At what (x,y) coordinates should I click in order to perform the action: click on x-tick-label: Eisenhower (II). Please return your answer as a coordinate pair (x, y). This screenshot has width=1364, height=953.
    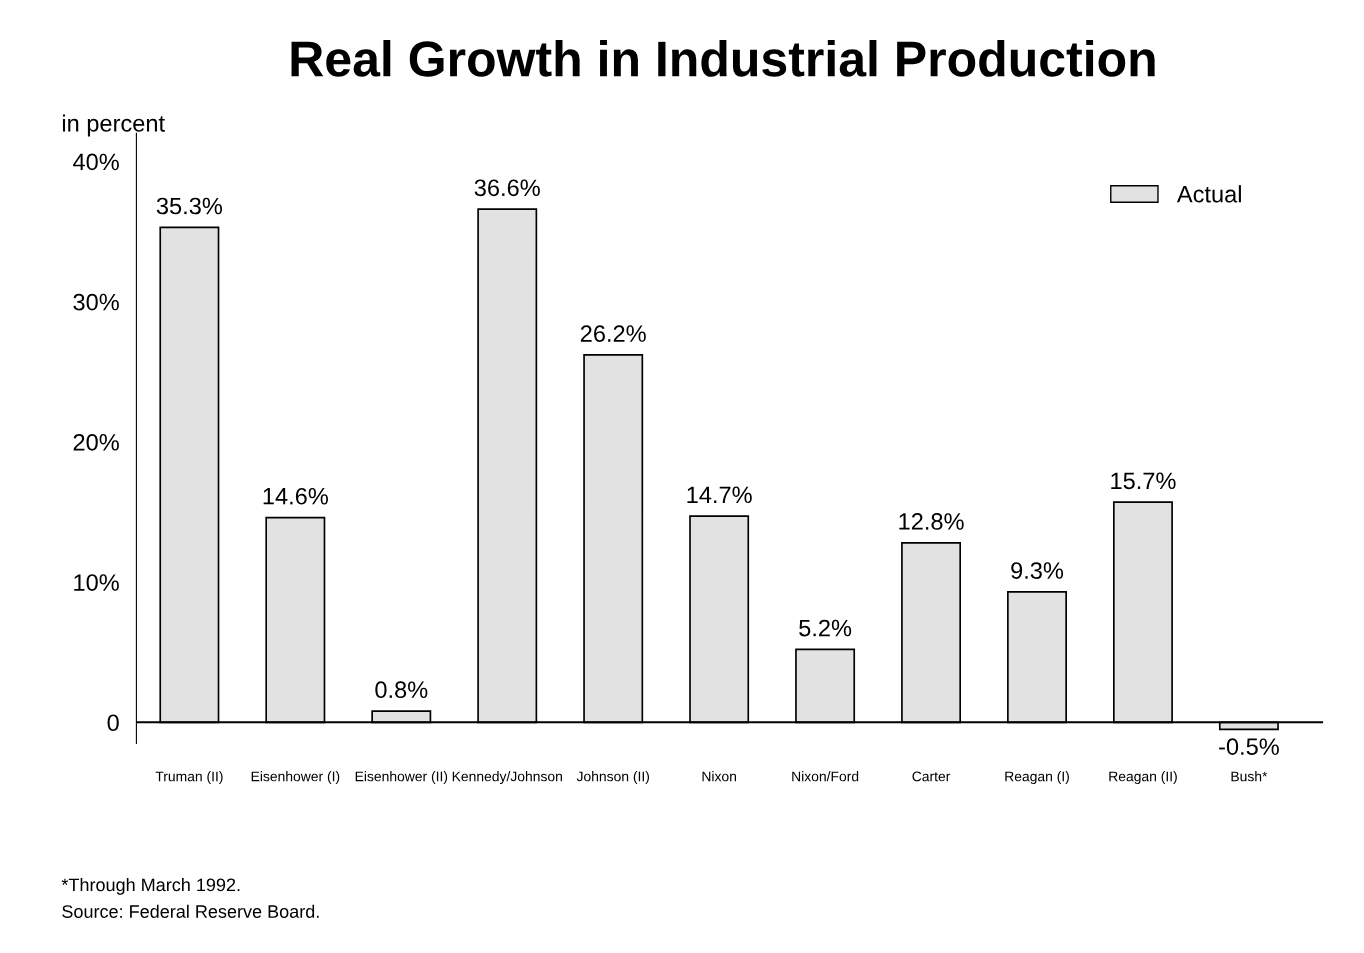
    Looking at the image, I should click on (401, 778).